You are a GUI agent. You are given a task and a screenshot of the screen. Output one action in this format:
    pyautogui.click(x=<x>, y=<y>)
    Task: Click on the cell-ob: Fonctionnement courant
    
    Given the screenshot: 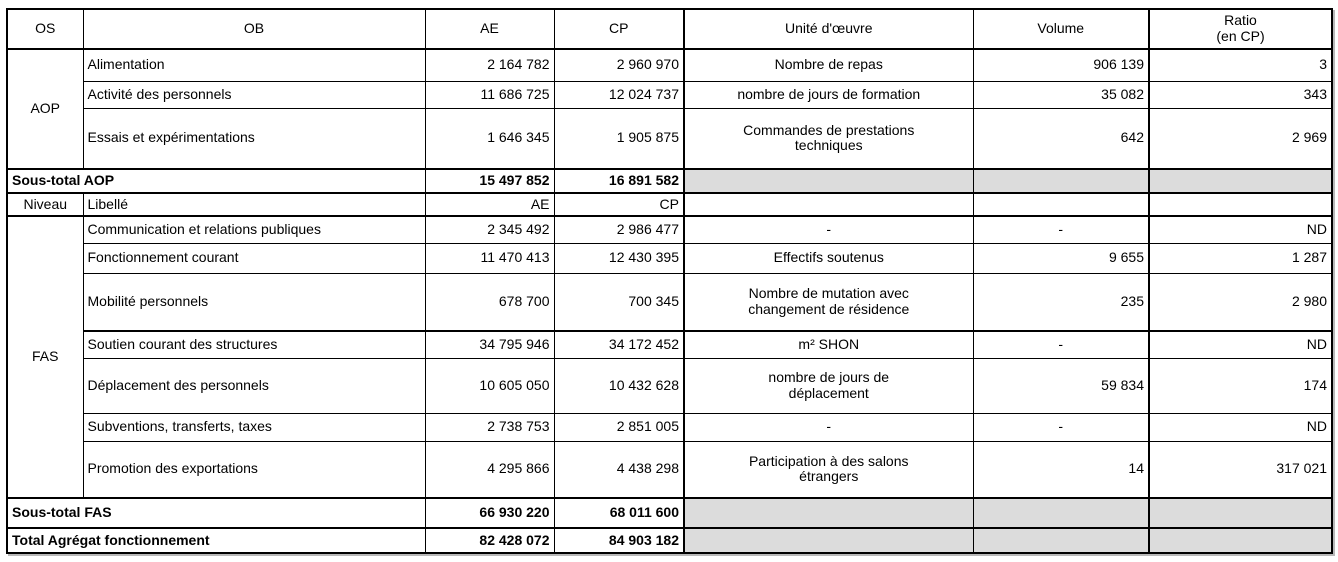 What is the action you would take?
    pyautogui.click(x=254, y=258)
    